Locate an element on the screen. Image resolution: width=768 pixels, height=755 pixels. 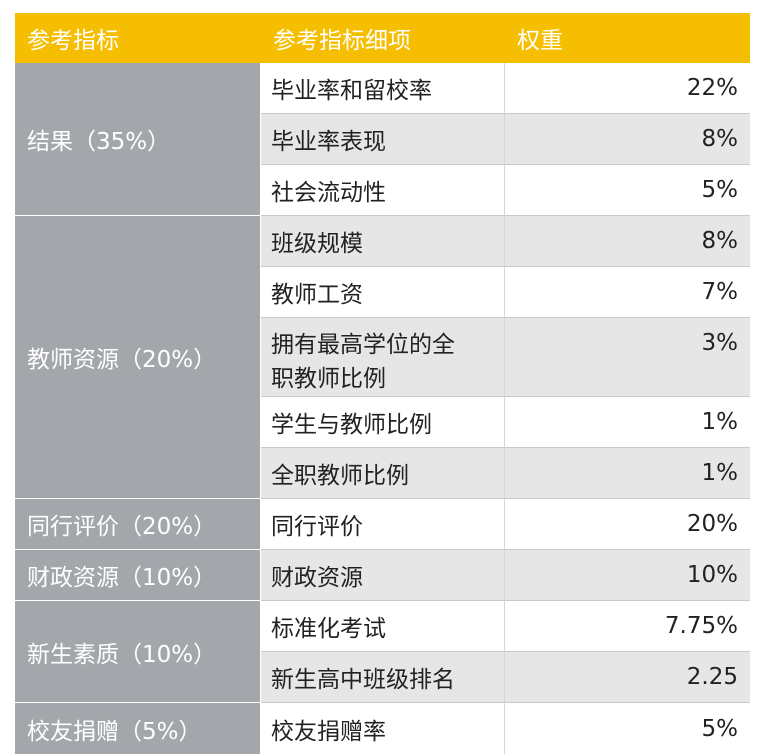
category-faculty-resources: 教师资源（20%） is located at coordinates (138, 357).